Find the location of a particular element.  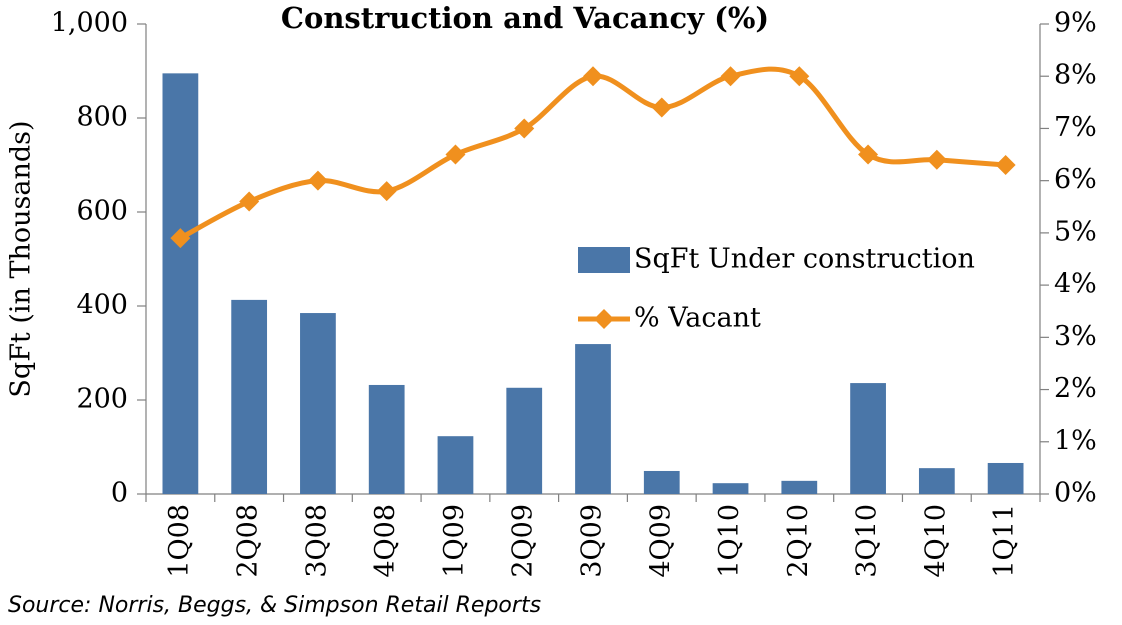

chart-title: Construction and Vacancy (%) is located at coordinates (525, 18).